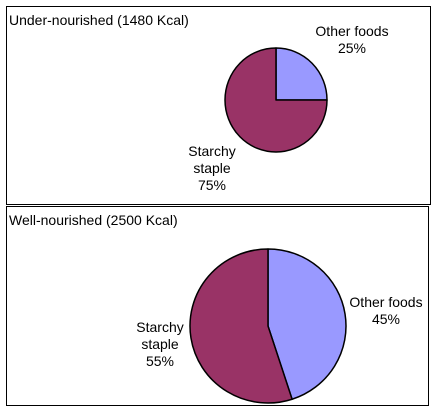  I want to click on pie-chart-well-nourished, so click(268, 326).